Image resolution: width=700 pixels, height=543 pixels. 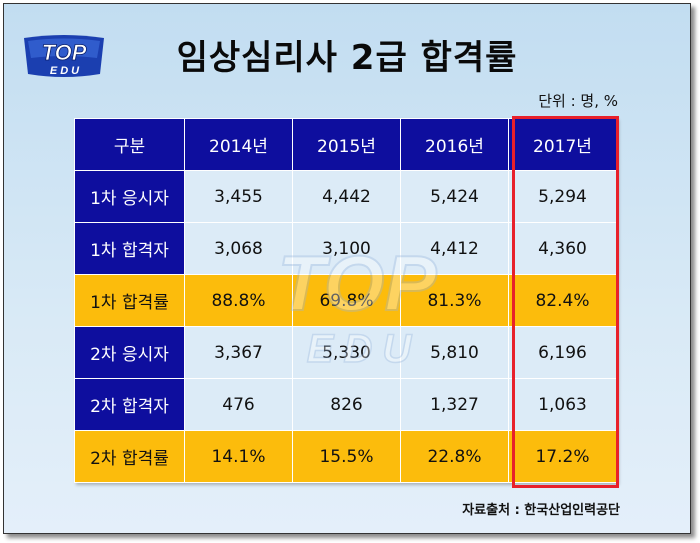 I want to click on value-cell: 4,442, so click(x=346, y=196).